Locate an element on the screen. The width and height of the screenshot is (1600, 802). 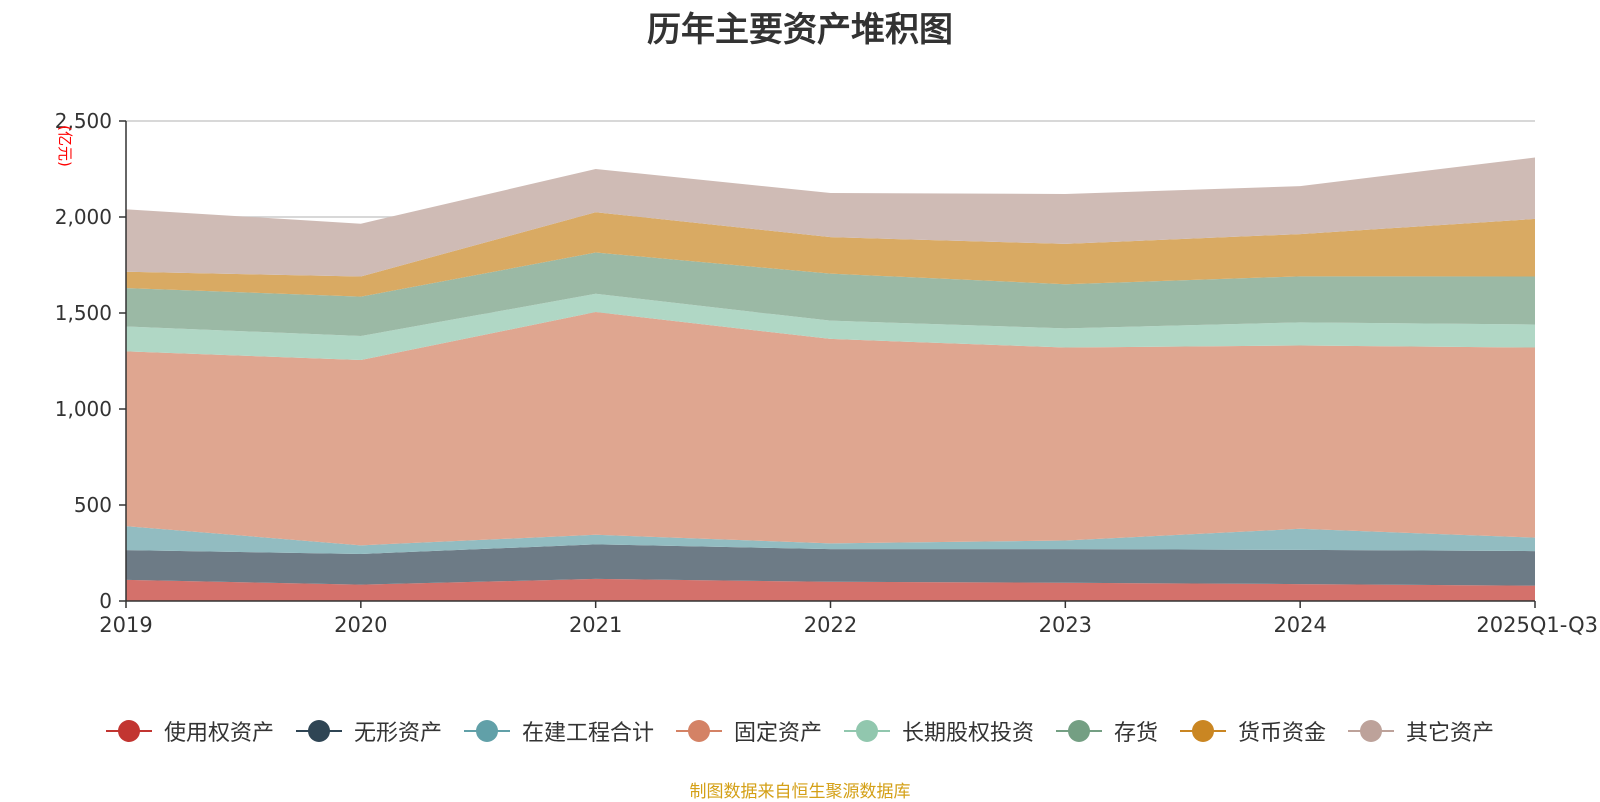
legend-label: 存货 is located at coordinates (1136, 733).